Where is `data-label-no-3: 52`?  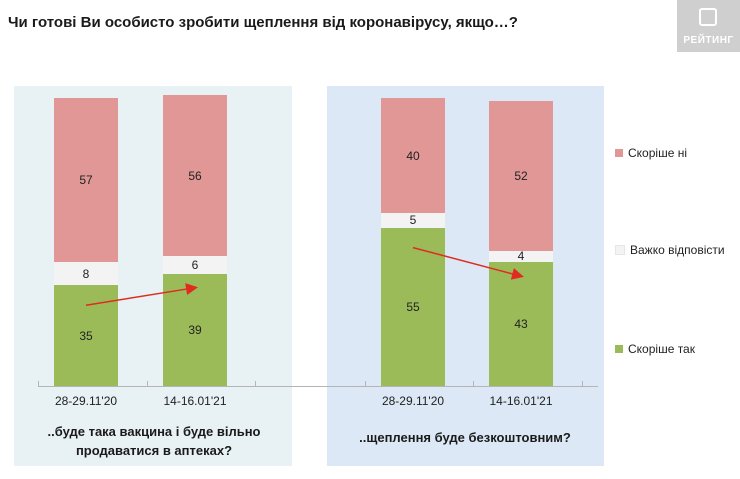
data-label-no-3: 52 is located at coordinates (521, 175).